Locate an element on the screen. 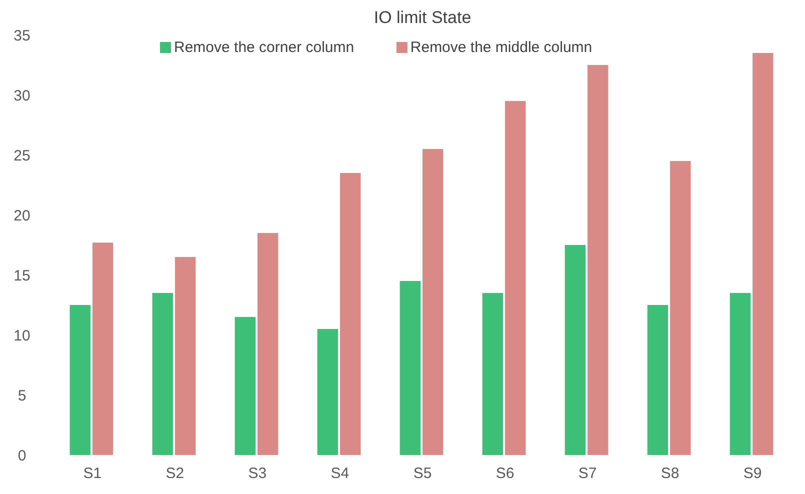  y-tick-label: 30 is located at coordinates (22, 95).